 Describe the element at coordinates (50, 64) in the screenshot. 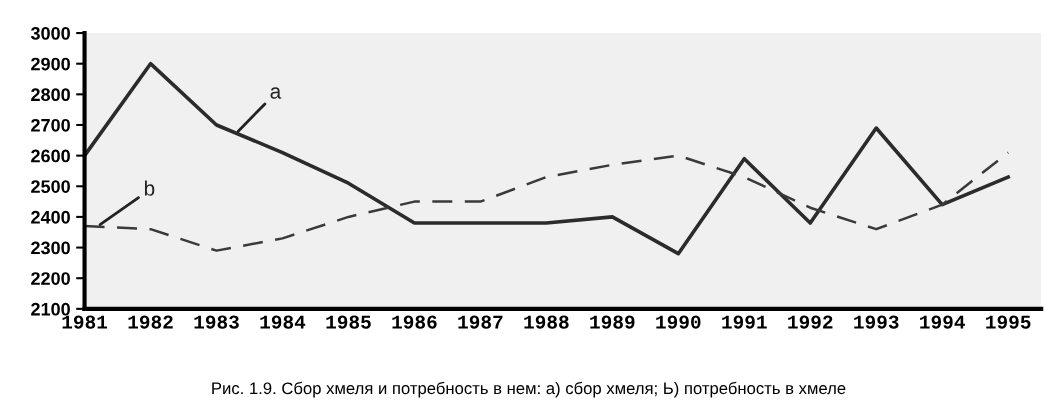

I see `y-tick-label: 2900` at that location.